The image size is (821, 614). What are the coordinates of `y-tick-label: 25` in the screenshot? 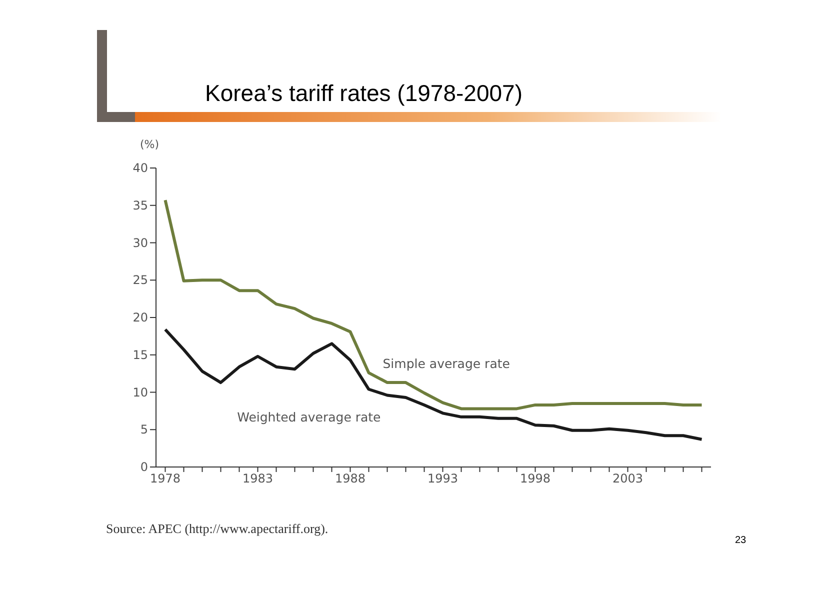 It's located at (140, 280).